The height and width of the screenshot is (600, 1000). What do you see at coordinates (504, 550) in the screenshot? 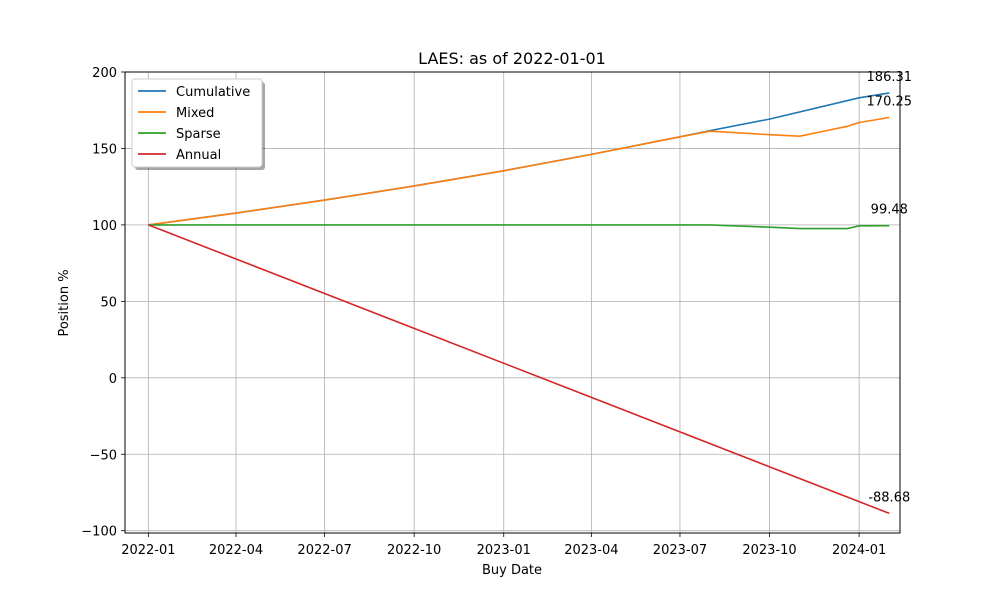
I see `x-tick-label: 2023-01` at bounding box center [504, 550].